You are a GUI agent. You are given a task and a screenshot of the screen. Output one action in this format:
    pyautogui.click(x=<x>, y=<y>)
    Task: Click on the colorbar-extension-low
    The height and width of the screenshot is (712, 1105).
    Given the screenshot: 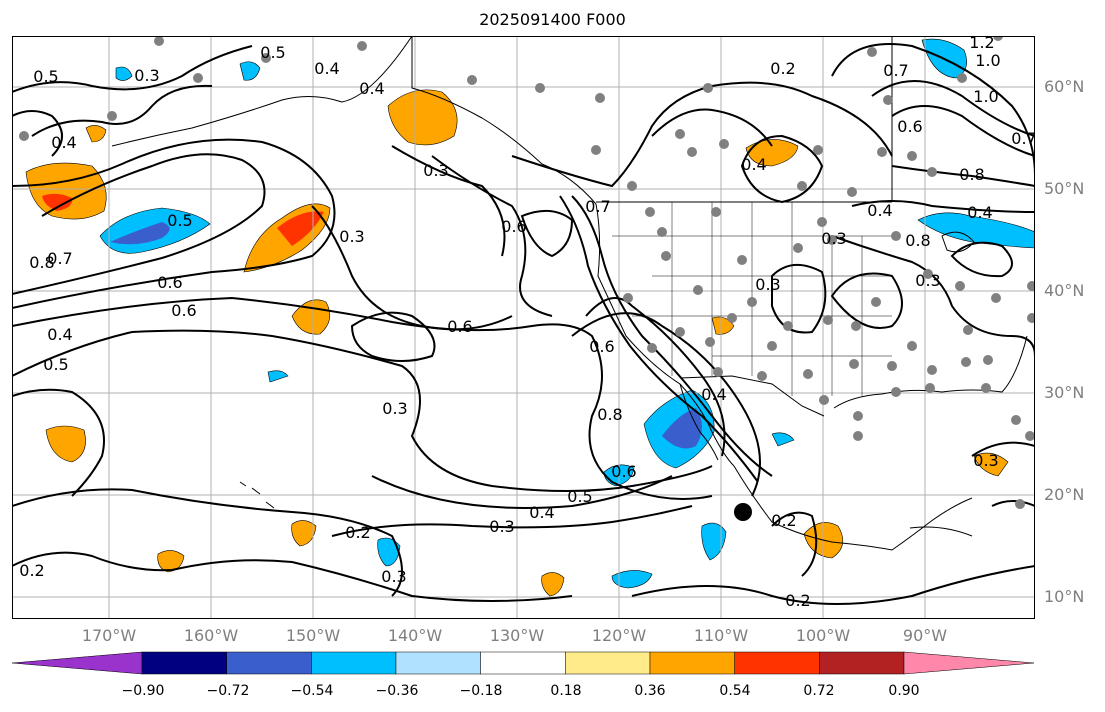 What is the action you would take?
    pyautogui.click(x=77, y=663)
    